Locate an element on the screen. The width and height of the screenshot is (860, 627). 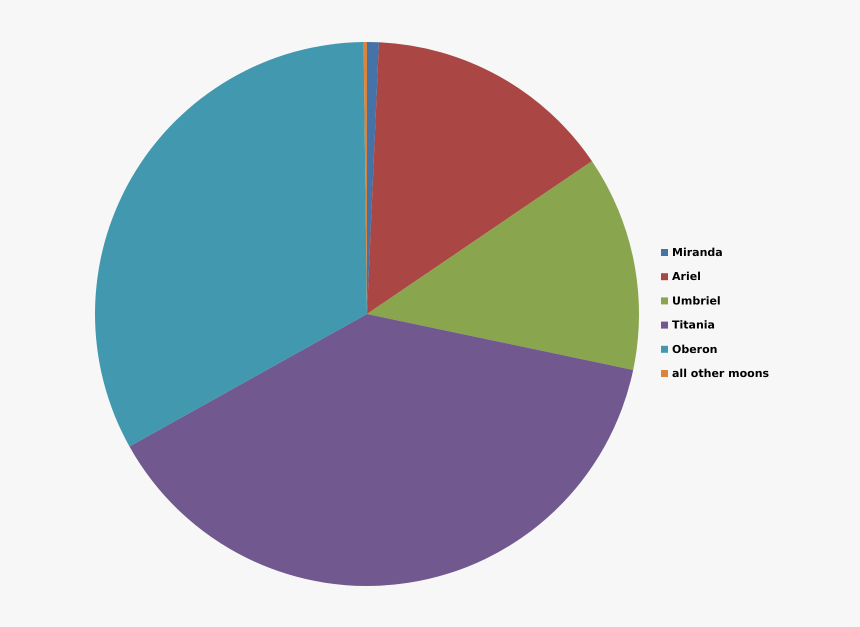
legend-label: Umbriel is located at coordinates (696, 301).